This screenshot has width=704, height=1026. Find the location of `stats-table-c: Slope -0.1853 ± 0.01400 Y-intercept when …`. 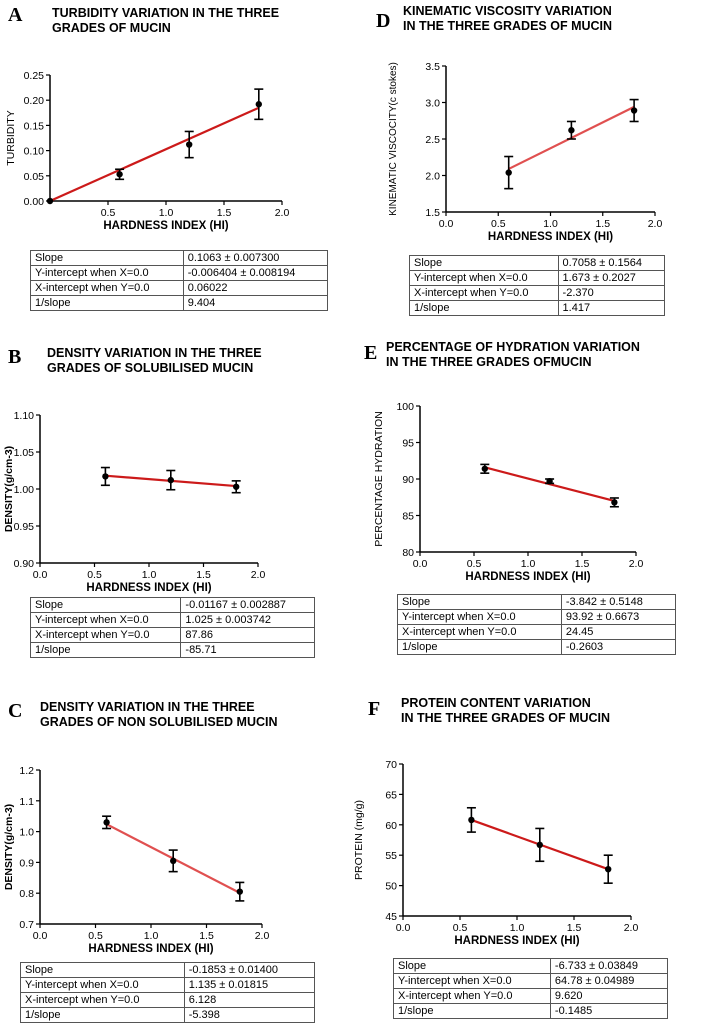

stats-table-c: Slope -0.1853 ± 0.01400 Y-intercept when … is located at coordinates (168, 992).